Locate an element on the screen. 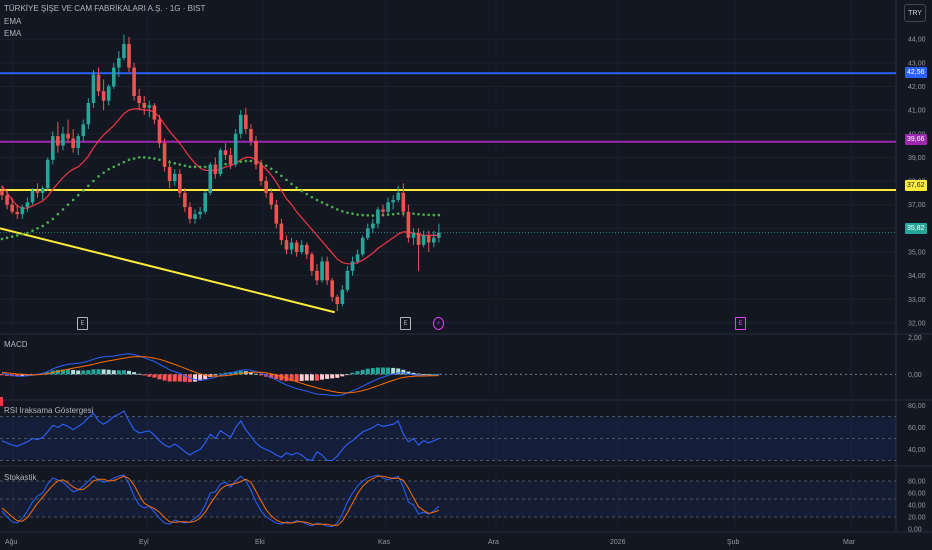  trend-line is located at coordinates (167, 270).